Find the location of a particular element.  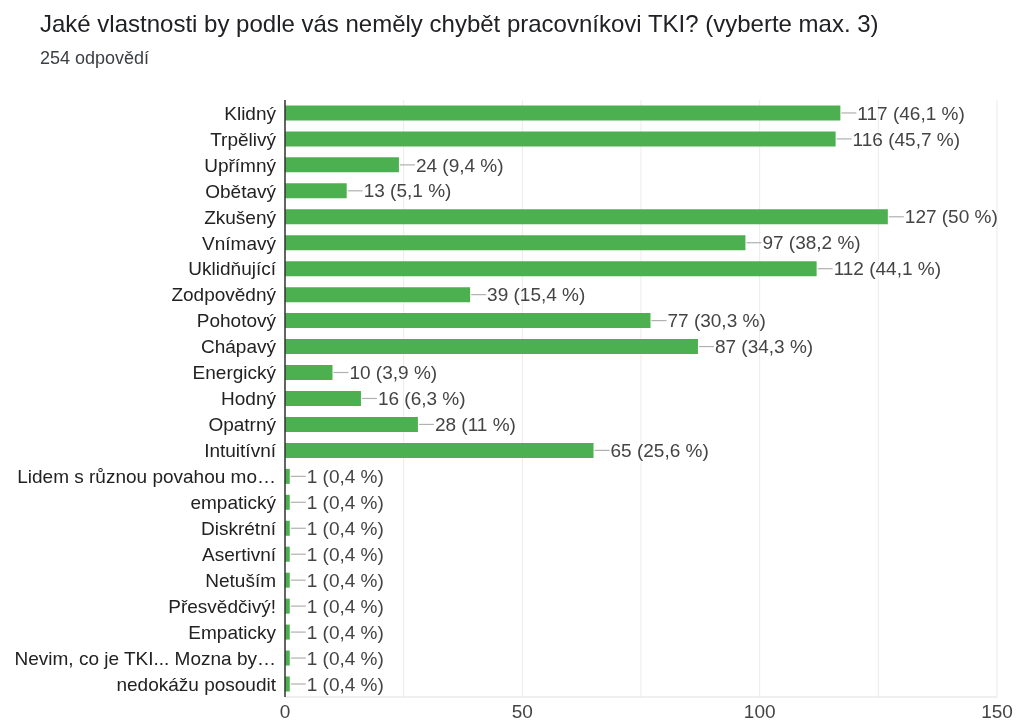

x-tick-label: 100 is located at coordinates (759, 712).